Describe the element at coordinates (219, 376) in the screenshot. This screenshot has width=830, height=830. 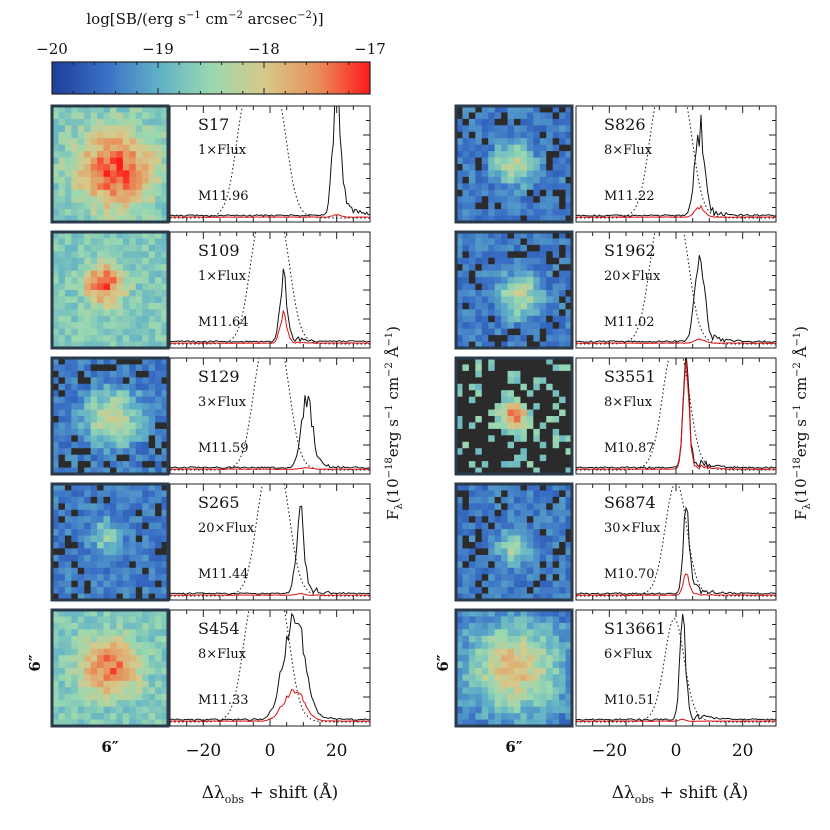
I see `source-id-label: S129` at that location.